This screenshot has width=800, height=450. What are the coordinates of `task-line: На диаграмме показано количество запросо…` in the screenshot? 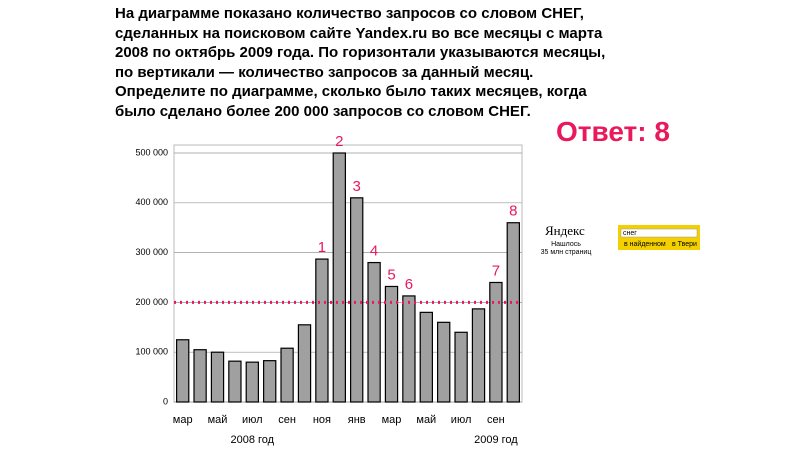 It's located at (349, 13).